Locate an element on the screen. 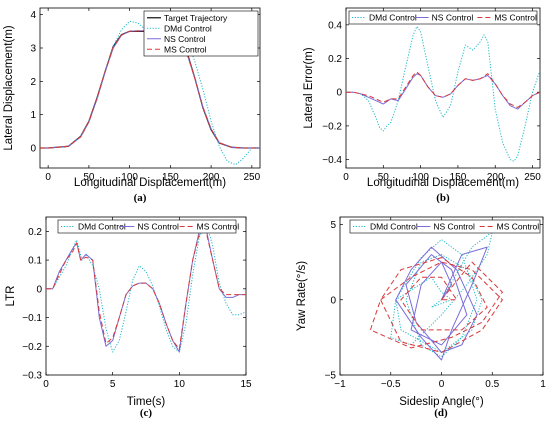 Image resolution: width=550 pixels, height=423 pixels. y-tick-label: −5 is located at coordinates (331, 376).